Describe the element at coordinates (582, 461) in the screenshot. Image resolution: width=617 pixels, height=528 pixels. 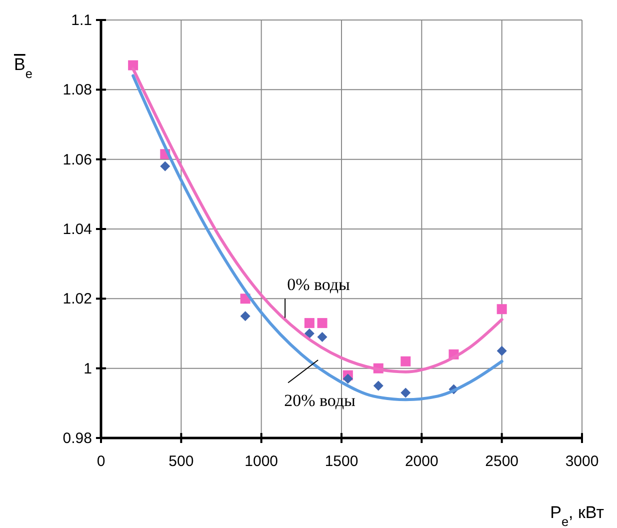
I see `x-tick-label: 3000` at that location.